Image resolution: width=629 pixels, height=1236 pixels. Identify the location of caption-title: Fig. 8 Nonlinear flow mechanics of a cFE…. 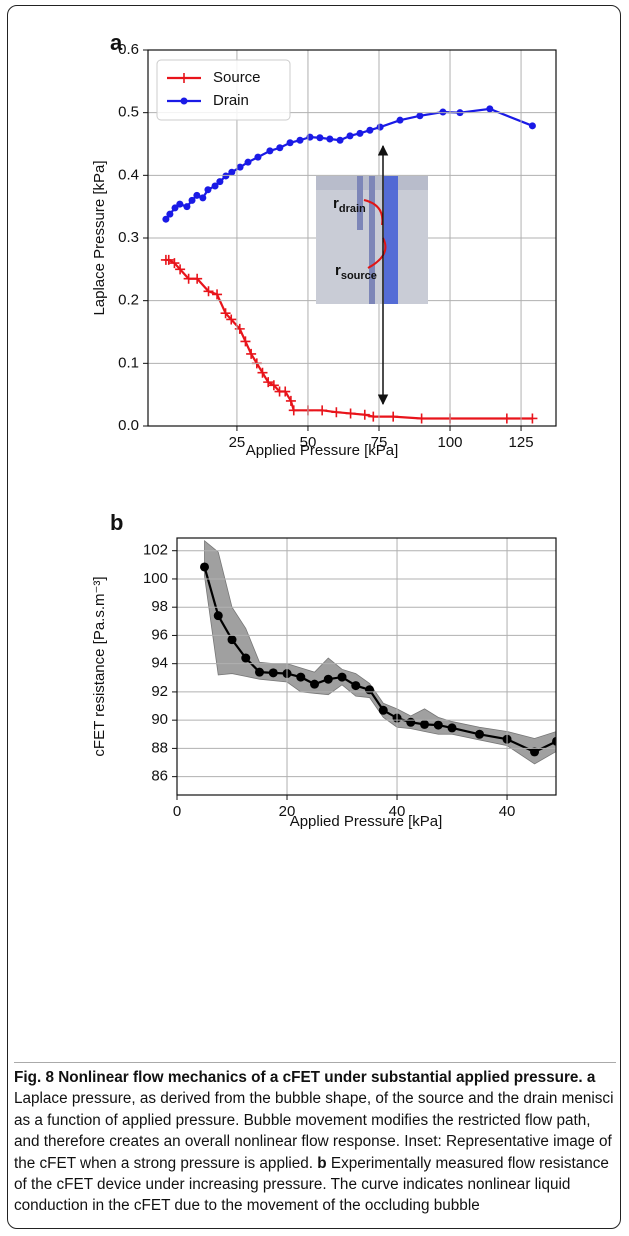
(298, 1077).